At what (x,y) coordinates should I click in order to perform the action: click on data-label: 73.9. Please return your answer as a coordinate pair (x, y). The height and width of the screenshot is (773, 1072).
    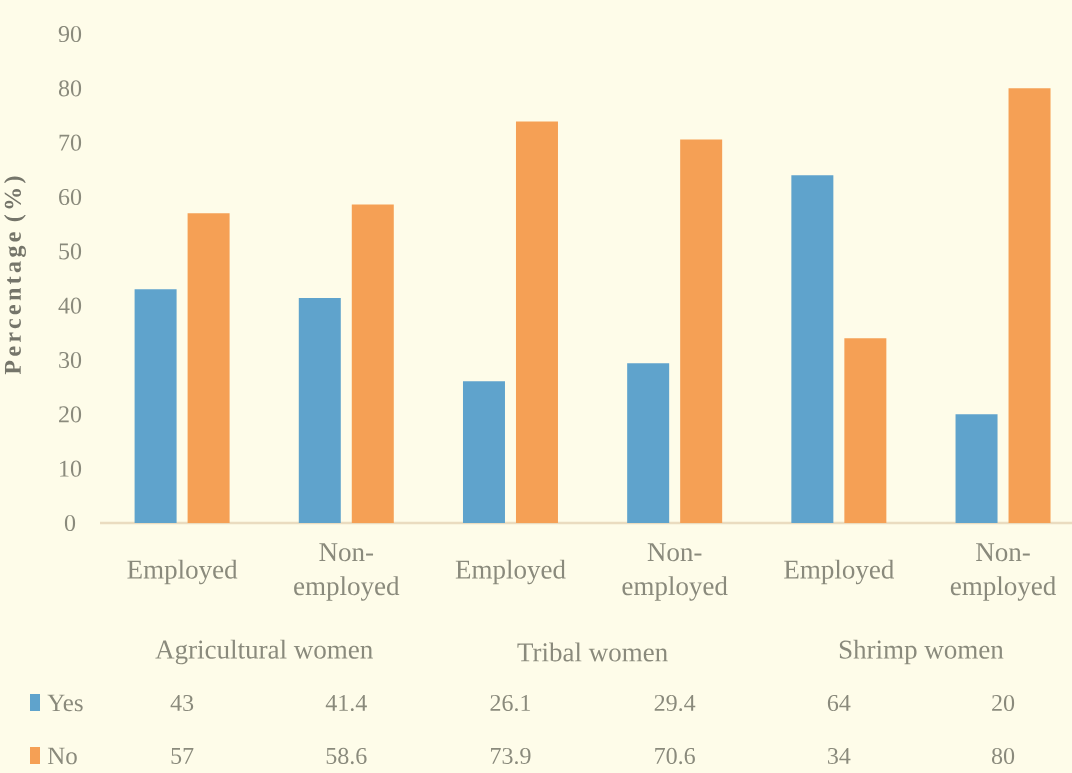
    Looking at the image, I should click on (511, 756).